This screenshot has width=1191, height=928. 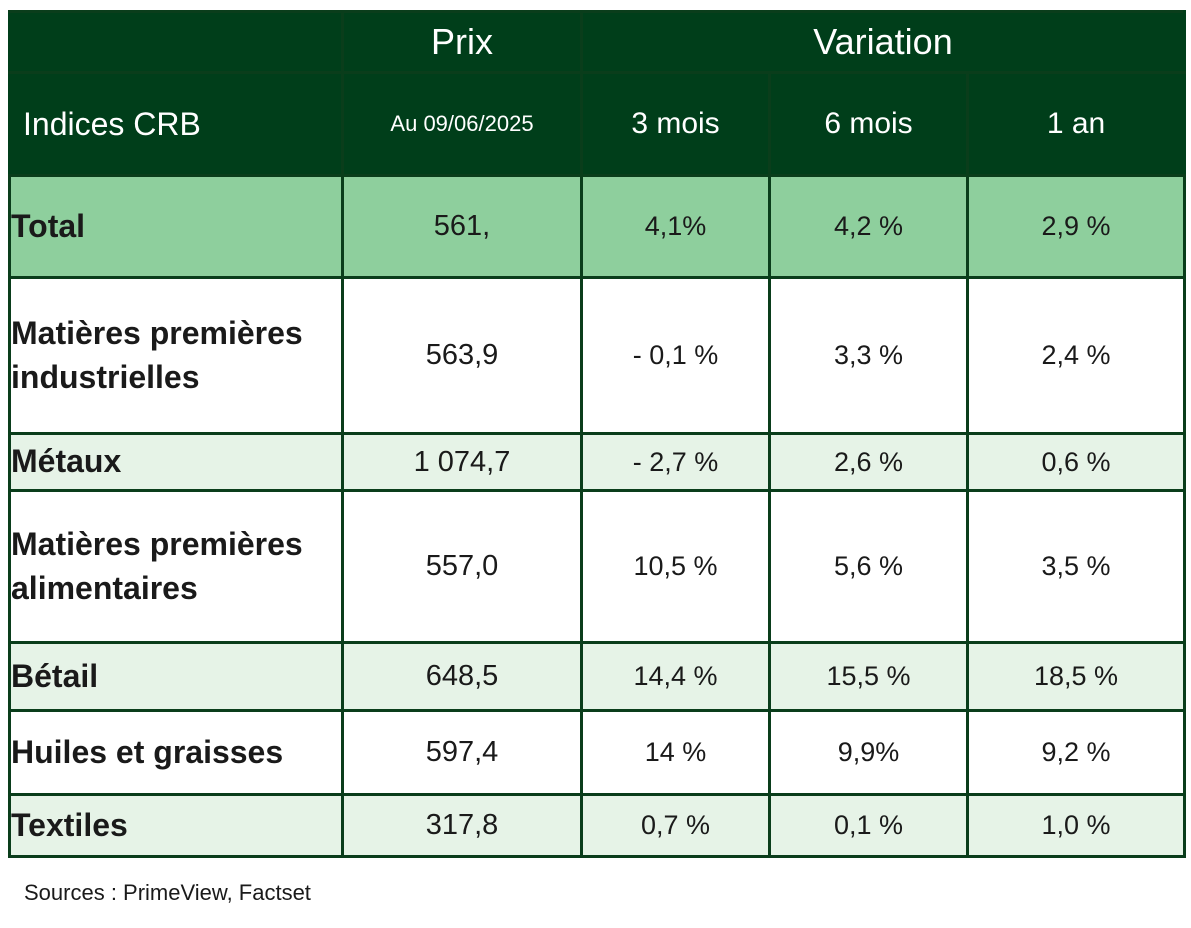 What do you see at coordinates (1076, 462) in the screenshot?
I see `row-1-an: 0,6 %` at bounding box center [1076, 462].